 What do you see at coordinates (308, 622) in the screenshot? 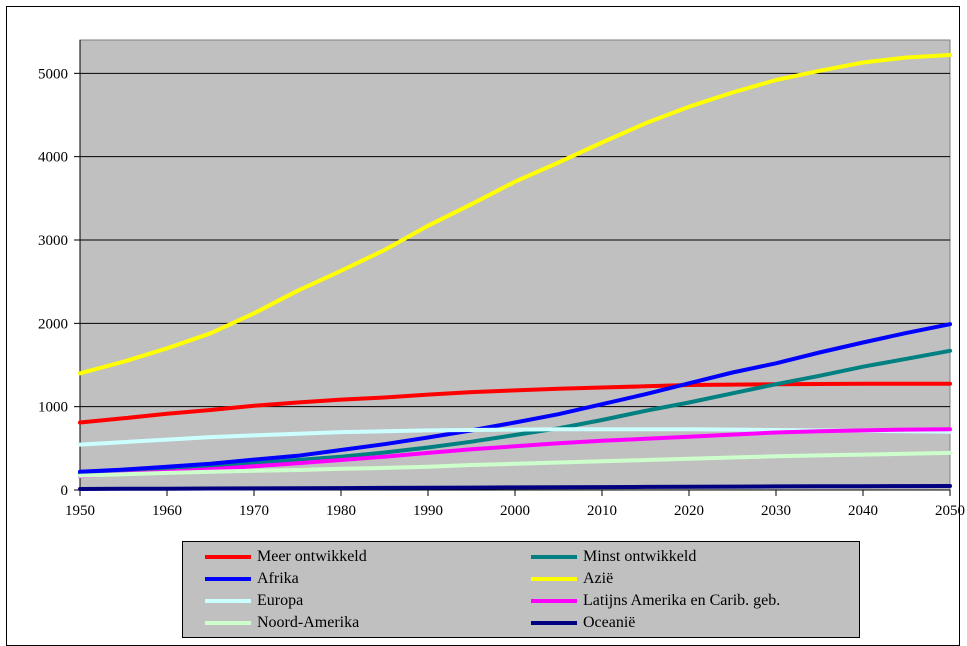
I see `legend-label: Noord-Amerika` at bounding box center [308, 622].